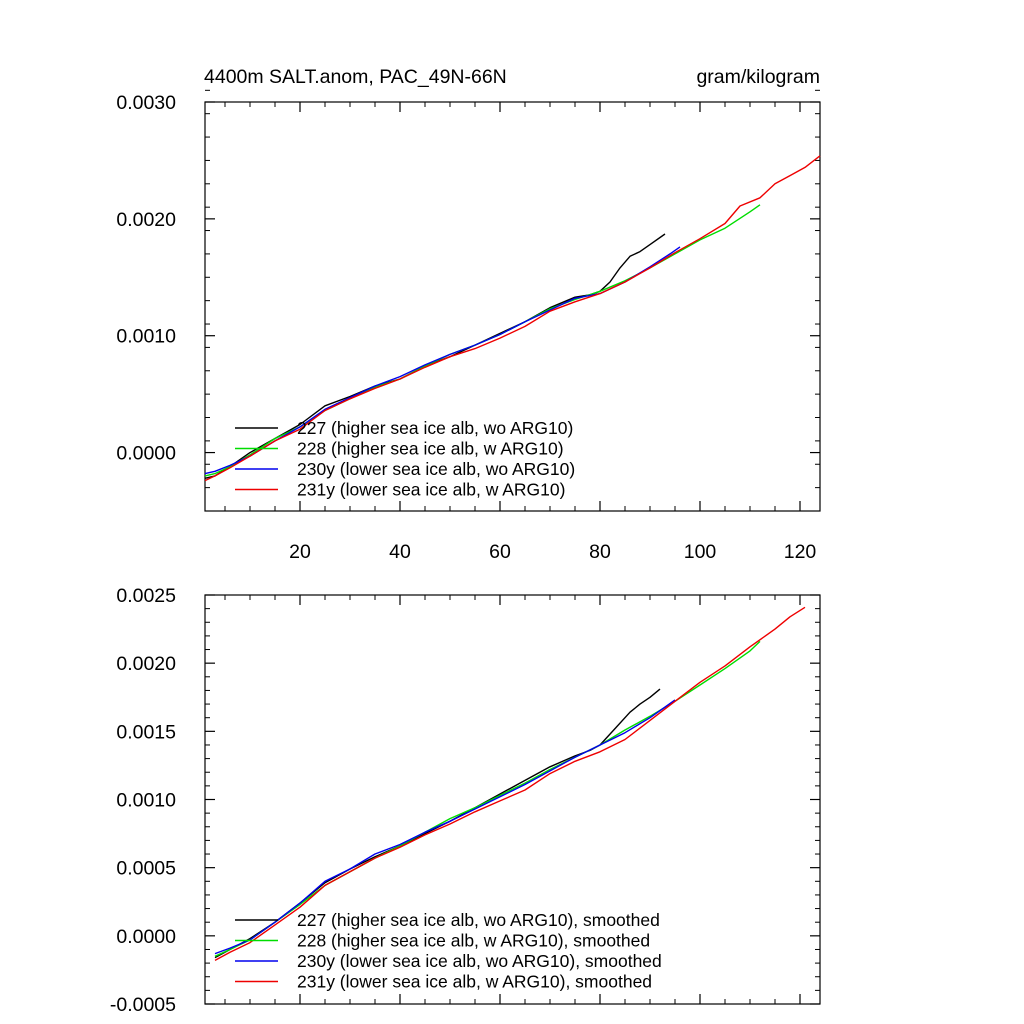 This screenshot has width=1024, height=1024. I want to click on legend-label: 228 (higher sea ice alb, w ARG10), so click(430, 449).